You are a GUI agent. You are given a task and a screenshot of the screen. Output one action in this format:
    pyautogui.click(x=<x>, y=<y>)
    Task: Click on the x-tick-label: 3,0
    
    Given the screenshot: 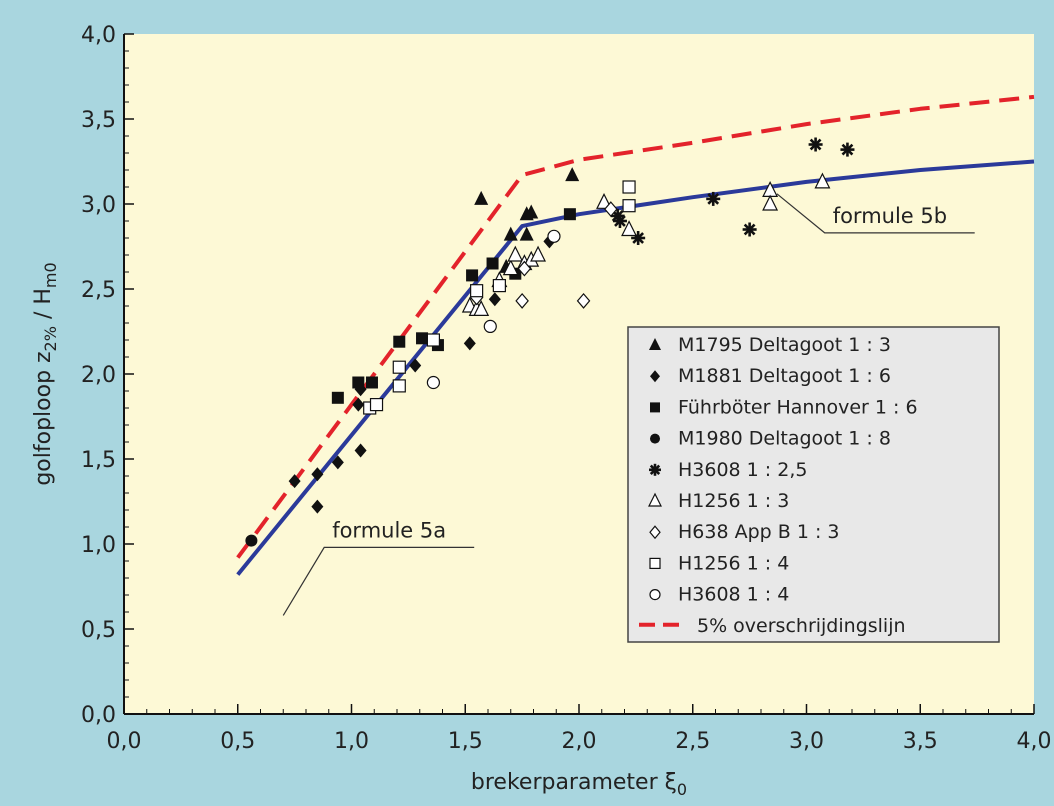 What is the action you would take?
    pyautogui.click(x=806, y=741)
    